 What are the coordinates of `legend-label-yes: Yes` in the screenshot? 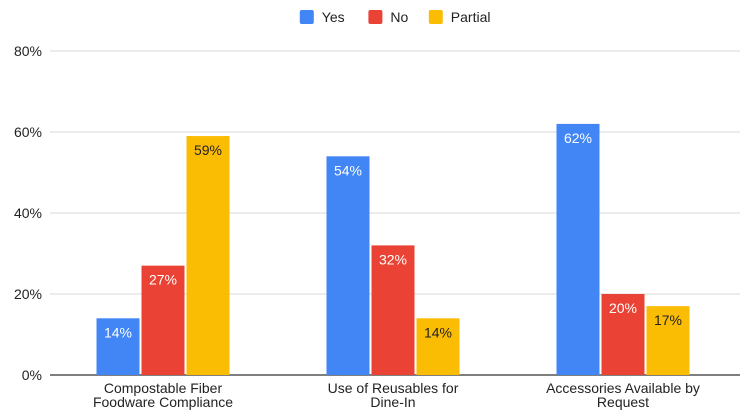 It's located at (333, 17).